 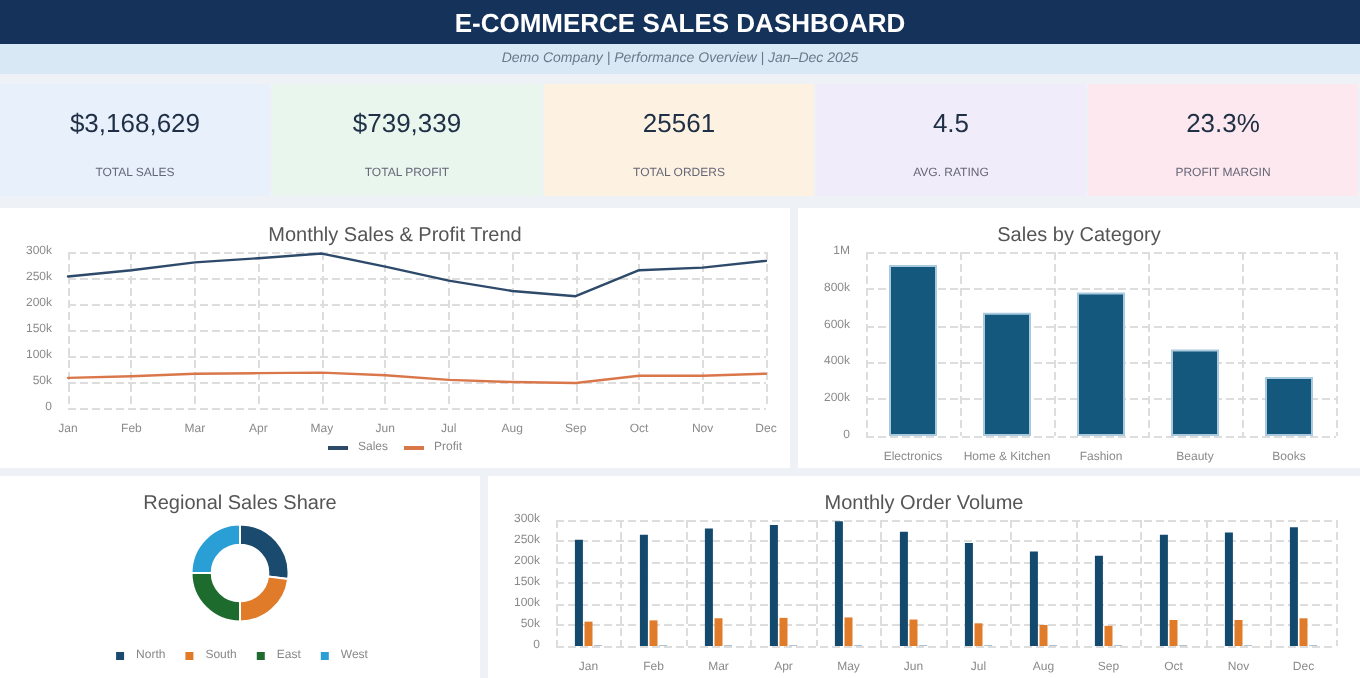 What do you see at coordinates (679, 123) in the screenshot?
I see `text: 25561` at bounding box center [679, 123].